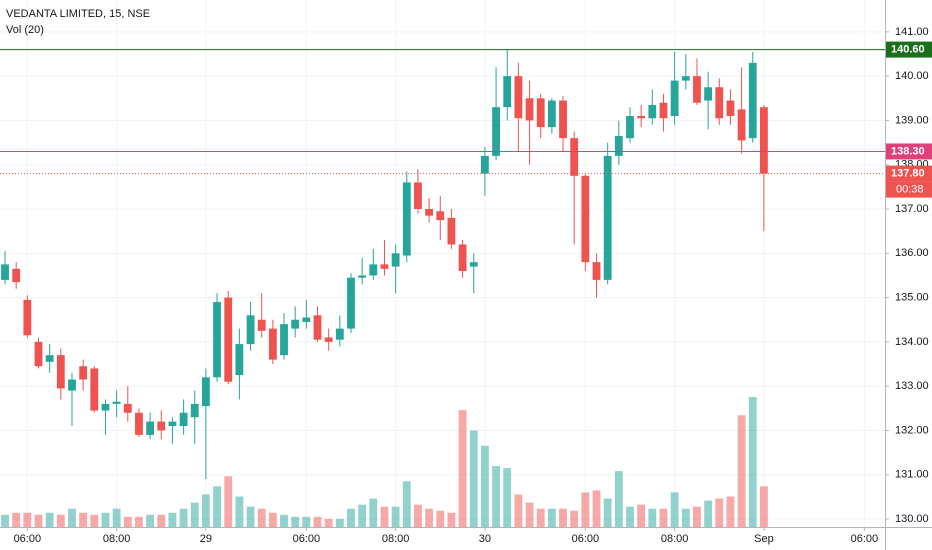 The width and height of the screenshot is (932, 550). Describe the element at coordinates (908, 50) in the screenshot. I see `price-label: 140.60` at that location.